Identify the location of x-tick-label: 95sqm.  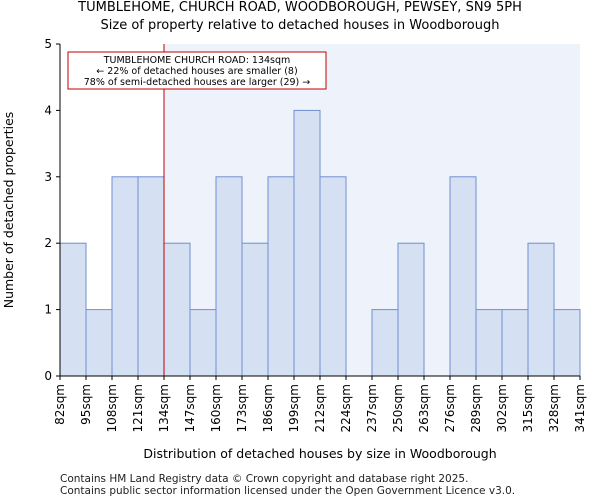
(86, 404).